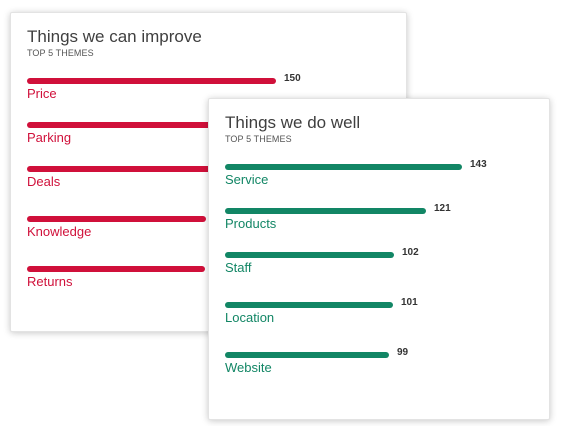  I want to click on well-theme-label: Staff, so click(238, 267).